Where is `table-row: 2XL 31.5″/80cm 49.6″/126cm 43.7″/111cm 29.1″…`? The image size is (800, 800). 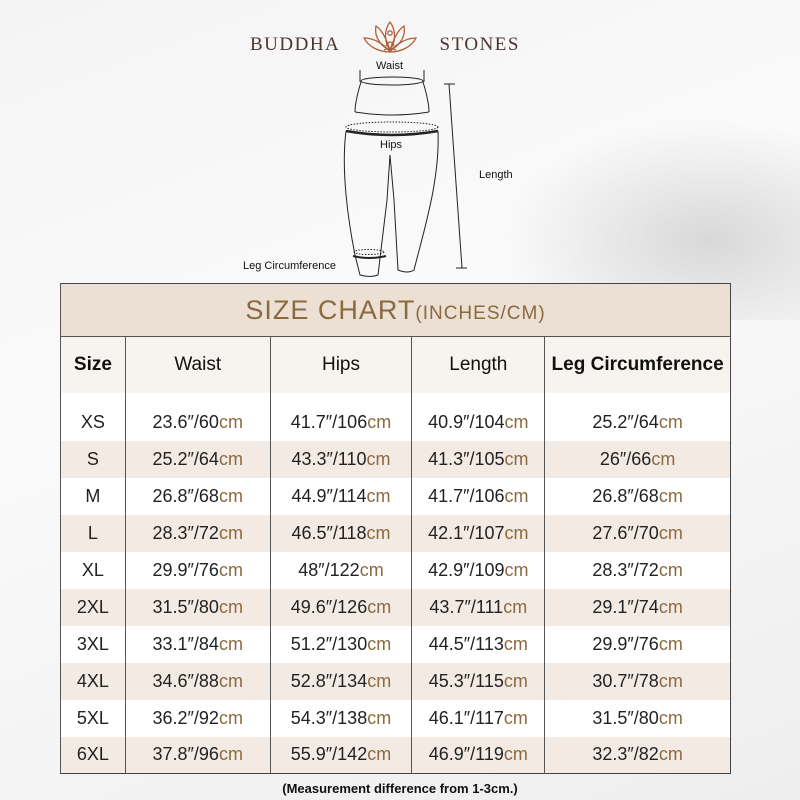 table-row: 2XL 31.5″/80cm 49.6″/126cm 43.7″/111cm 29.1″… is located at coordinates (395, 607).